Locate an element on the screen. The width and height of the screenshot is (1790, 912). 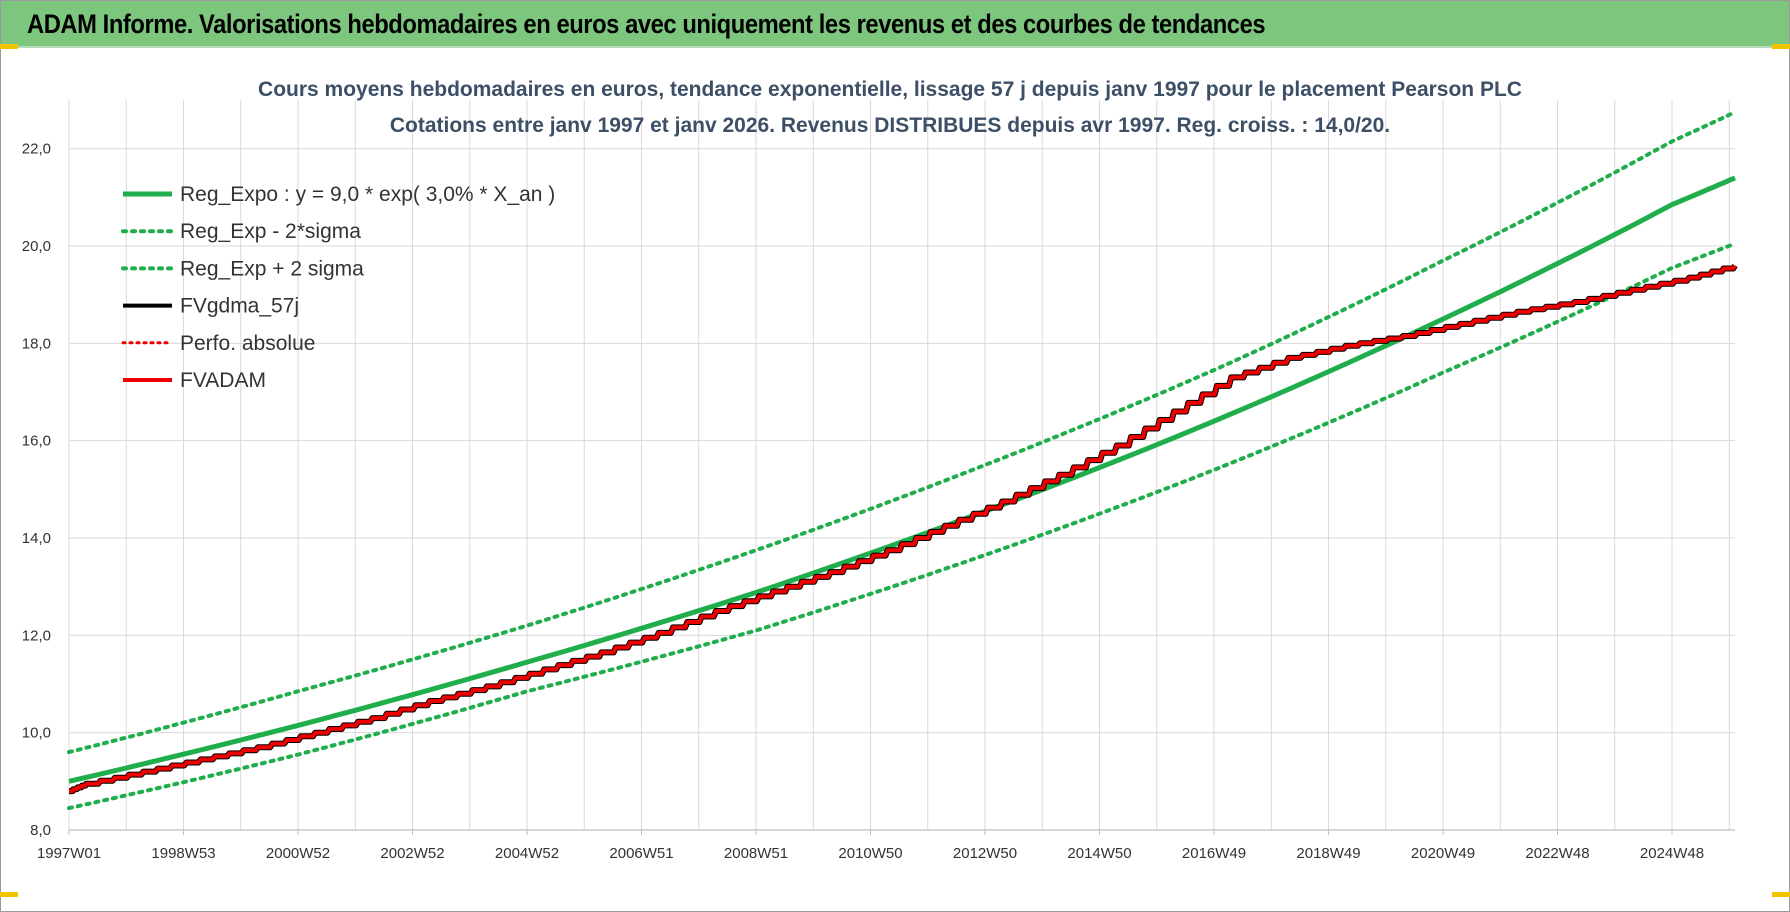
legend-label-2: Reg_Exp + 2 sigma is located at coordinates (272, 268).